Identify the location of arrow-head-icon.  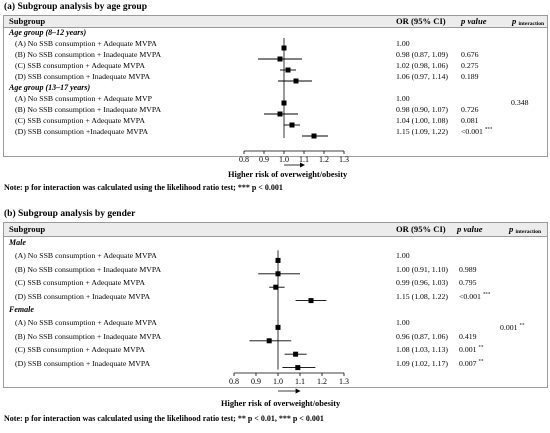
(302, 165).